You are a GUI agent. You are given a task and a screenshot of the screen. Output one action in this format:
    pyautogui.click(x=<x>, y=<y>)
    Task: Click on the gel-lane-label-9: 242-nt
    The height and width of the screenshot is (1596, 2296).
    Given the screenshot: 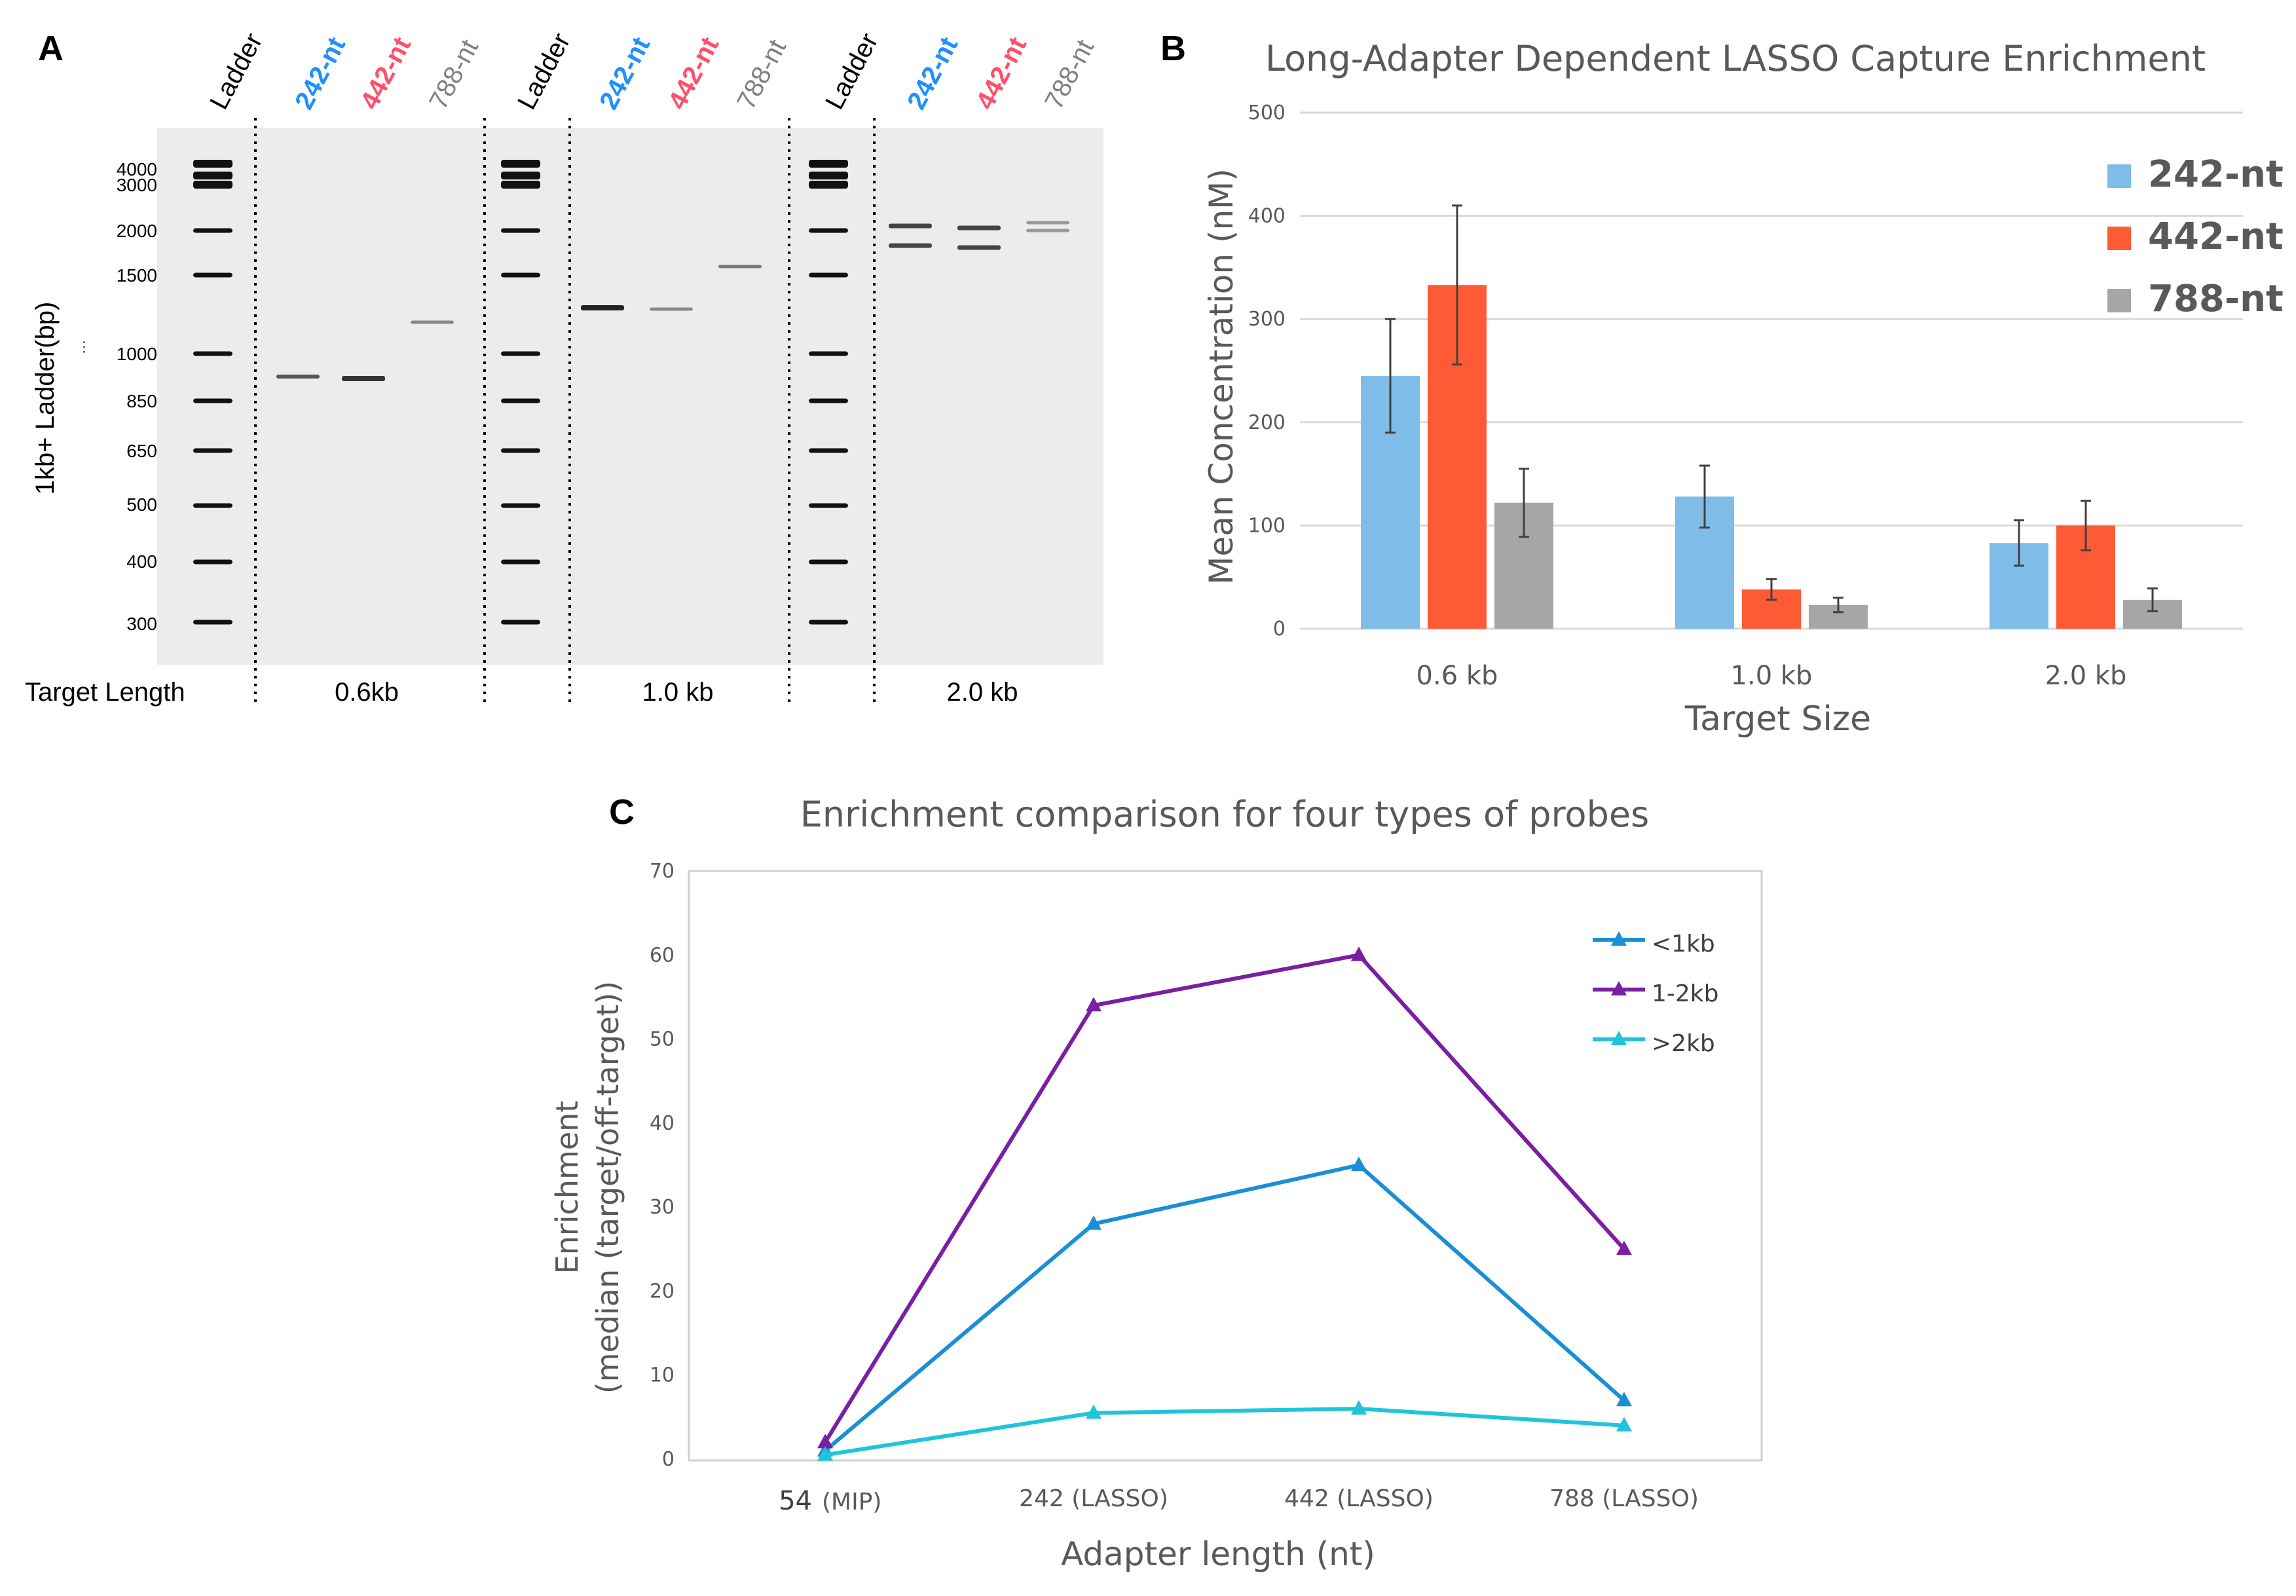 What is the action you would take?
    pyautogui.click(x=932, y=74)
    